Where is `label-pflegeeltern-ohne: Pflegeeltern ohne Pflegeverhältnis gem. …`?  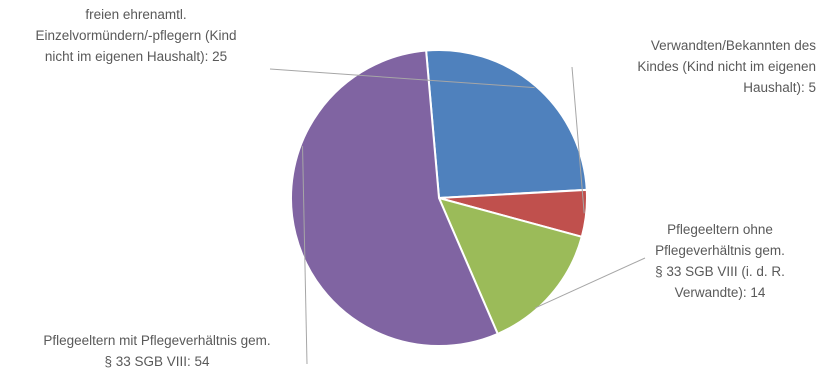 label-pflegeeltern-ohne: Pflegeeltern ohne Pflegeverhältnis gem. … is located at coordinates (720, 261).